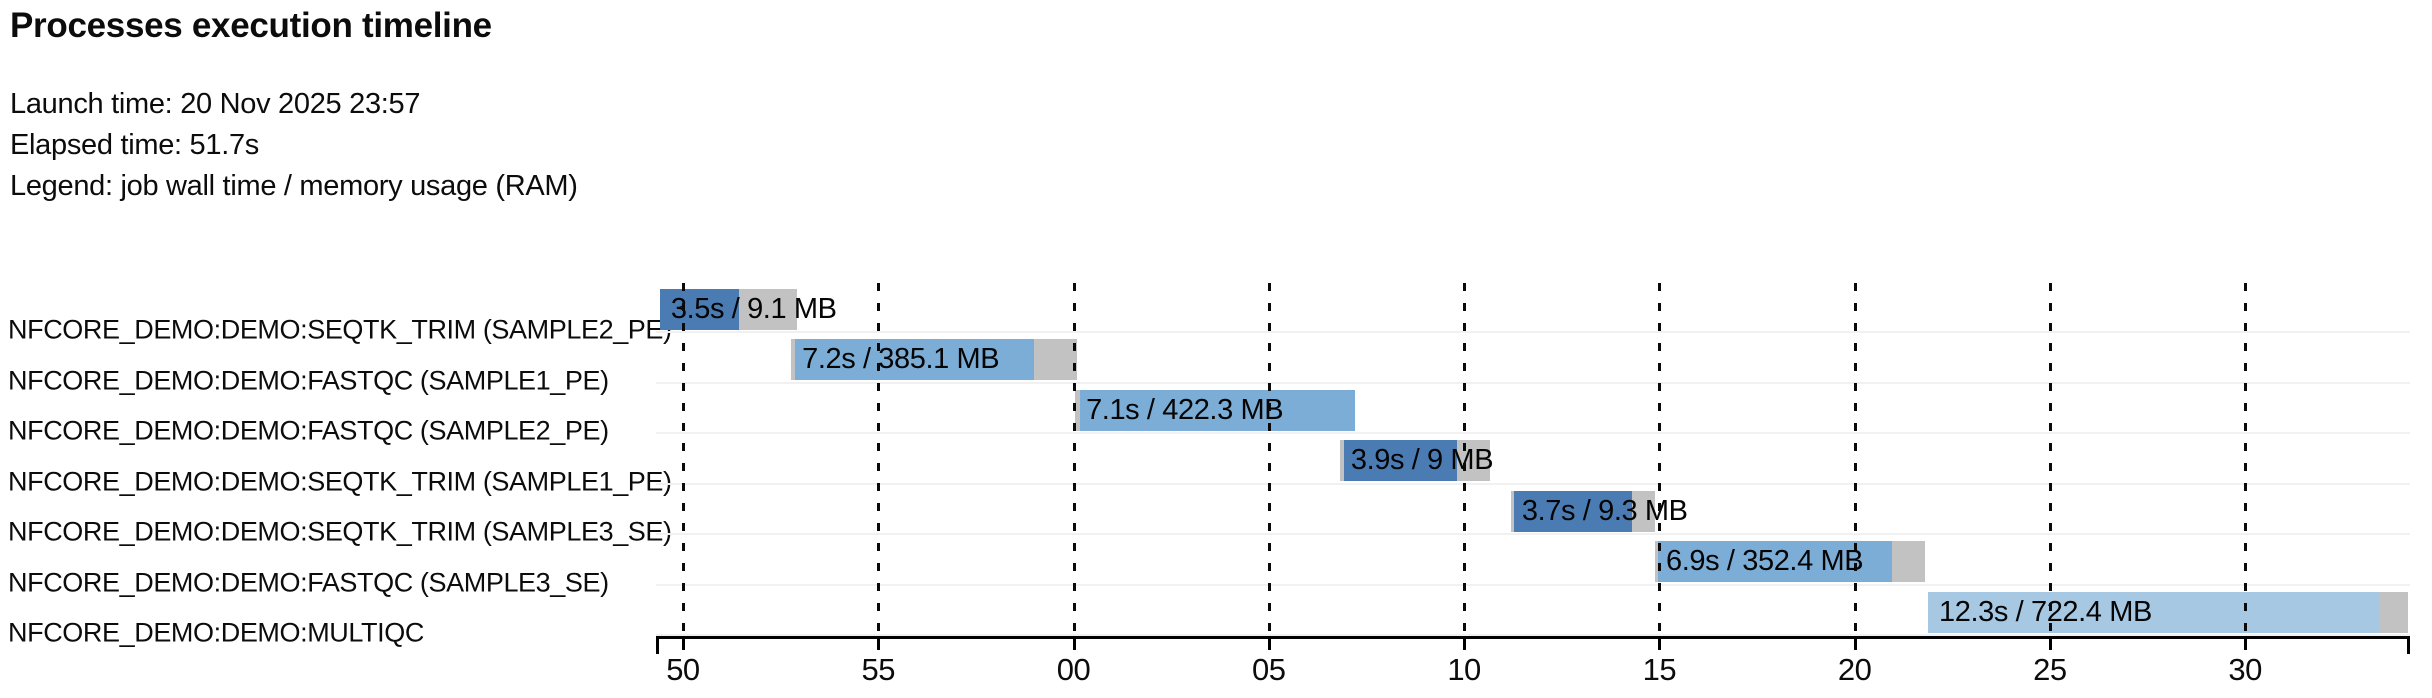 Image resolution: width=2432 pixels, height=698 pixels. What do you see at coordinates (134, 145) in the screenshot?
I see `elapsed-time-text: Elapsed time: 51.7s` at bounding box center [134, 145].